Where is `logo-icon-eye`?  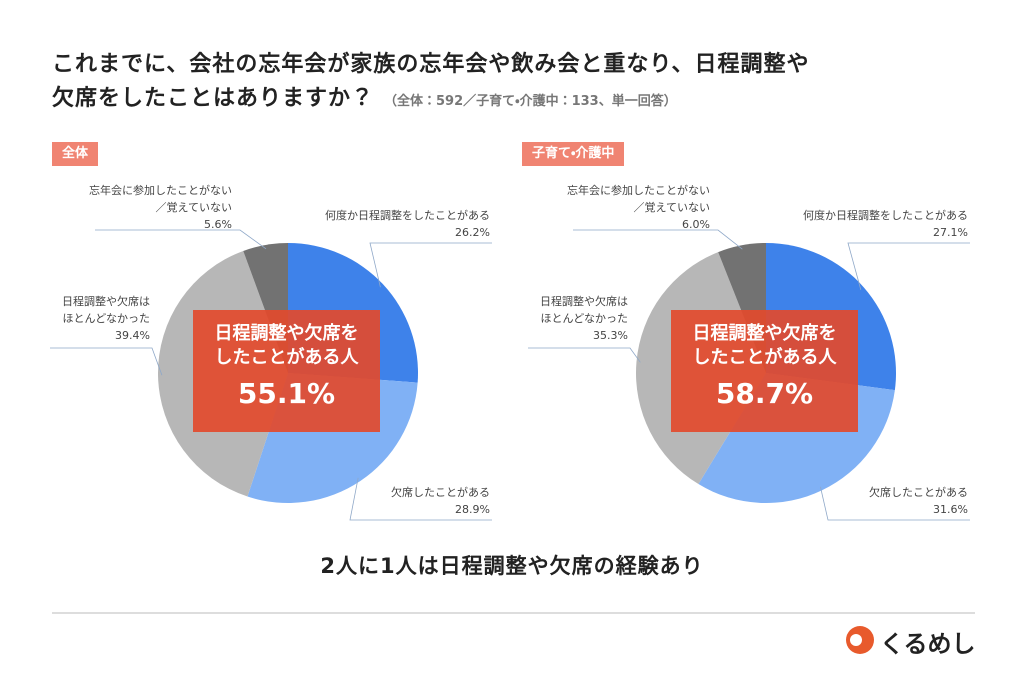 logo-icon-eye is located at coordinates (856, 640).